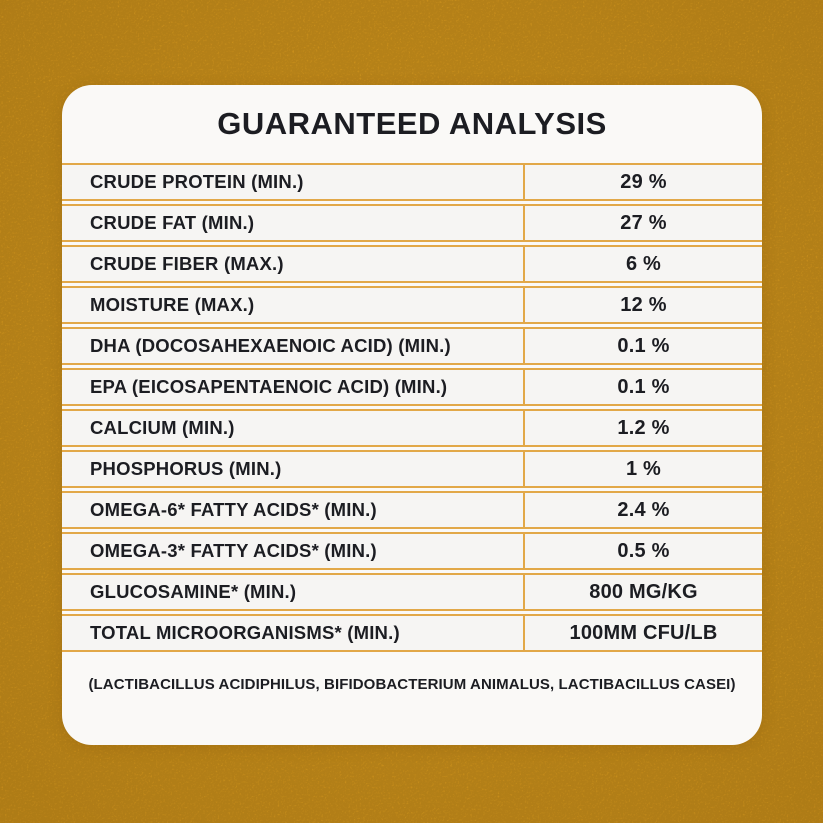 Image resolution: width=823 pixels, height=823 pixels. I want to click on table-row: CRUDE FIBER (MAX.) 6 %, so click(412, 264).